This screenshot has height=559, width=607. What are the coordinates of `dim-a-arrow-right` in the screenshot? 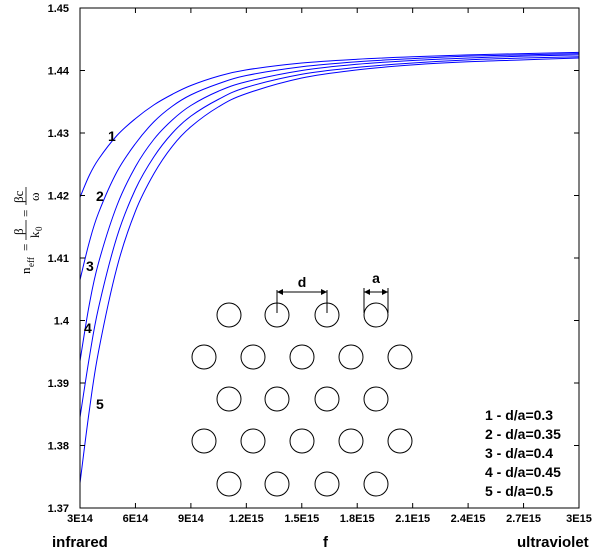 It's located at (385, 292).